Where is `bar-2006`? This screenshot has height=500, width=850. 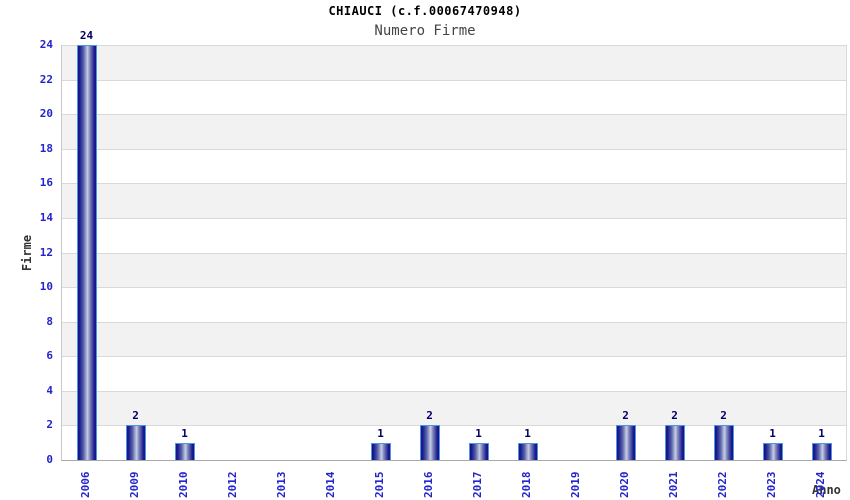
bar-2006 is located at coordinates (86, 252).